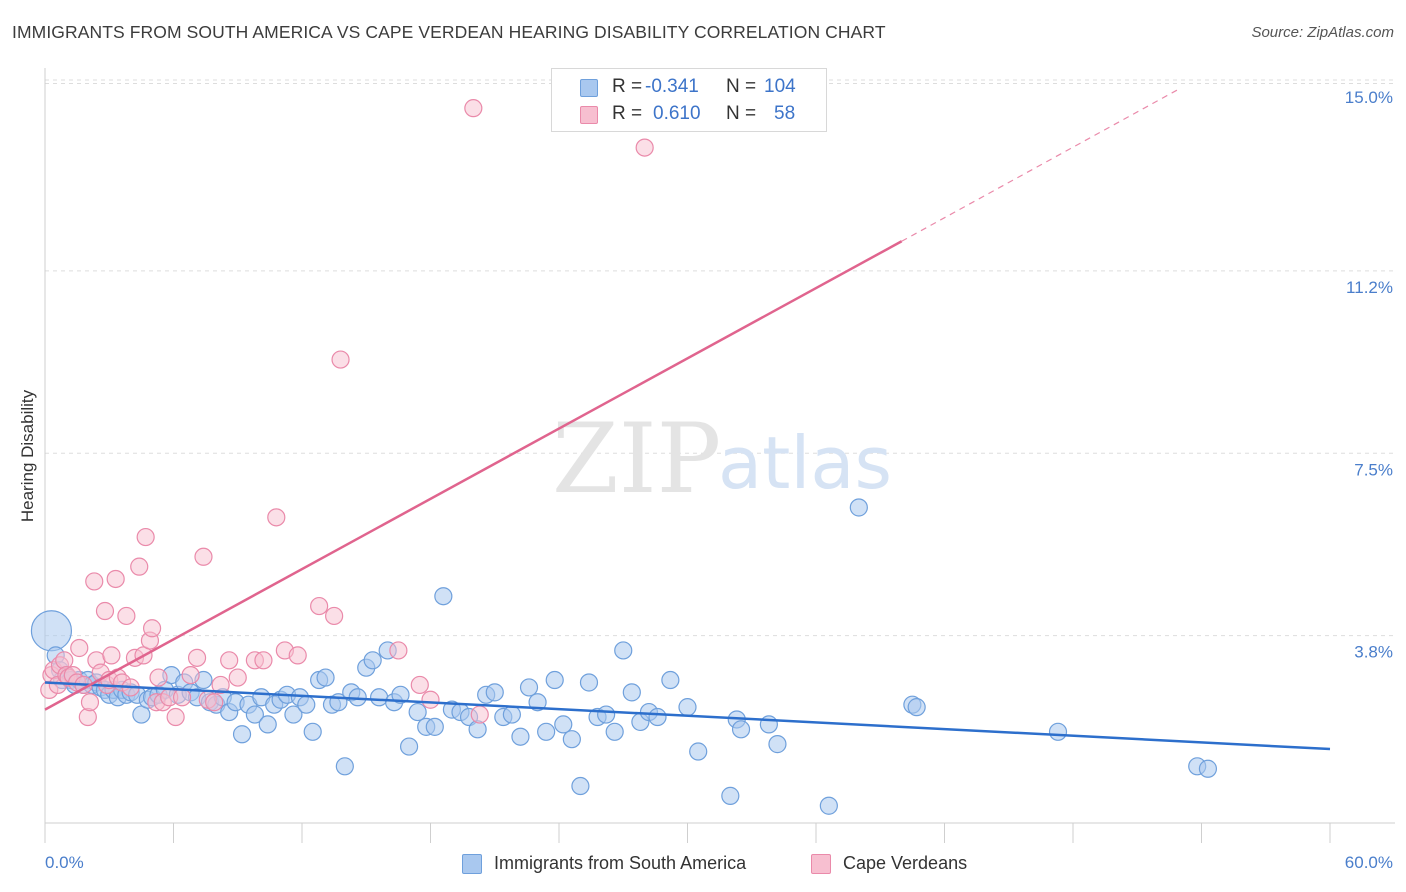  What do you see at coordinates (805, 463) in the screenshot?
I see `watermark-atlas: atlas` at bounding box center [805, 463].